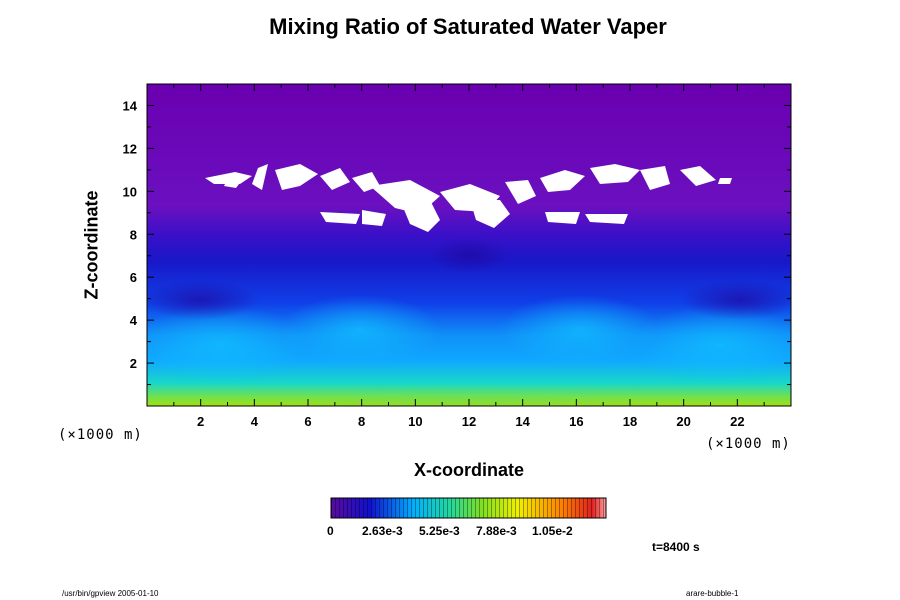 This screenshot has width=900, height=600. What do you see at coordinates (133, 277) in the screenshot?
I see `y-tick-label: 6` at bounding box center [133, 277].